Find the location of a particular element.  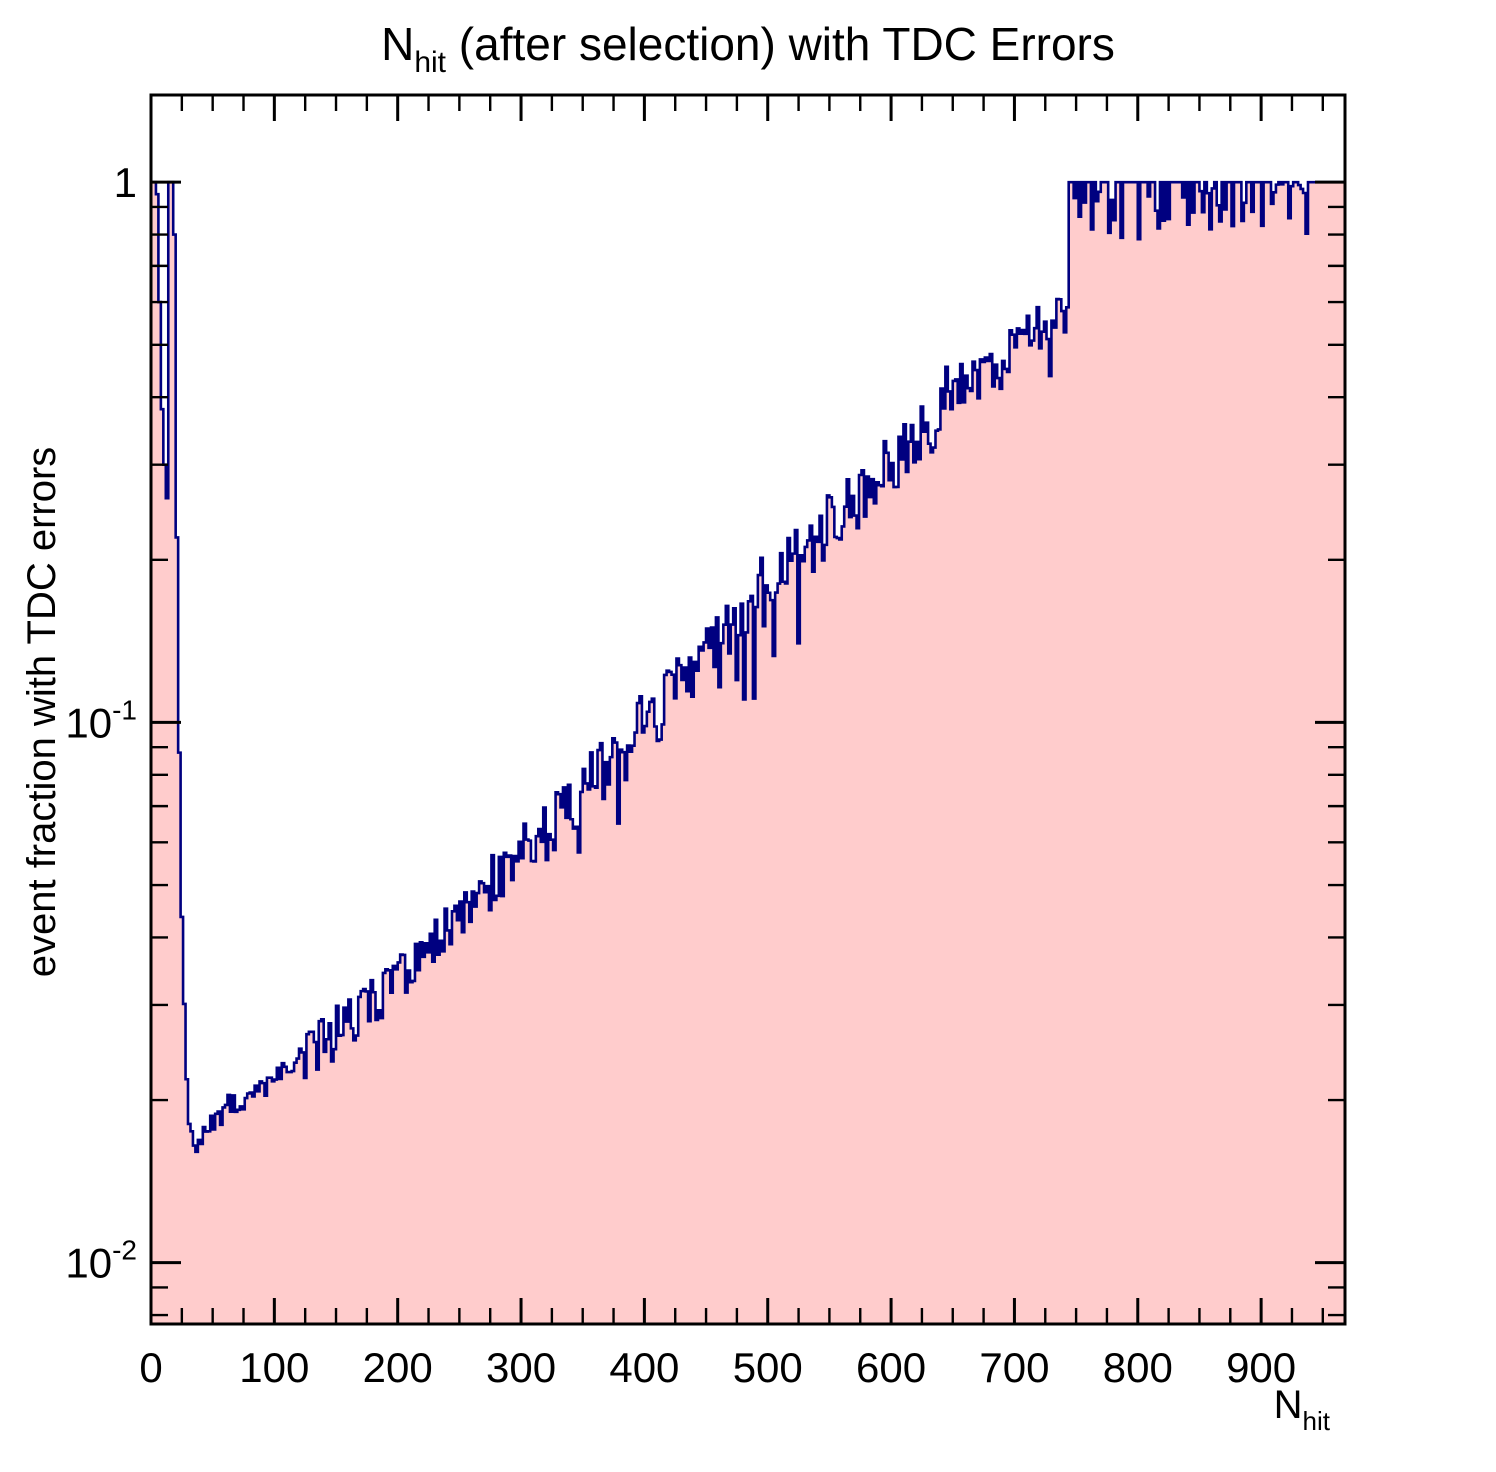

y-axis-tick-labels: 10⁻² 10⁻¹ 1 is located at coordinates (101, 722).